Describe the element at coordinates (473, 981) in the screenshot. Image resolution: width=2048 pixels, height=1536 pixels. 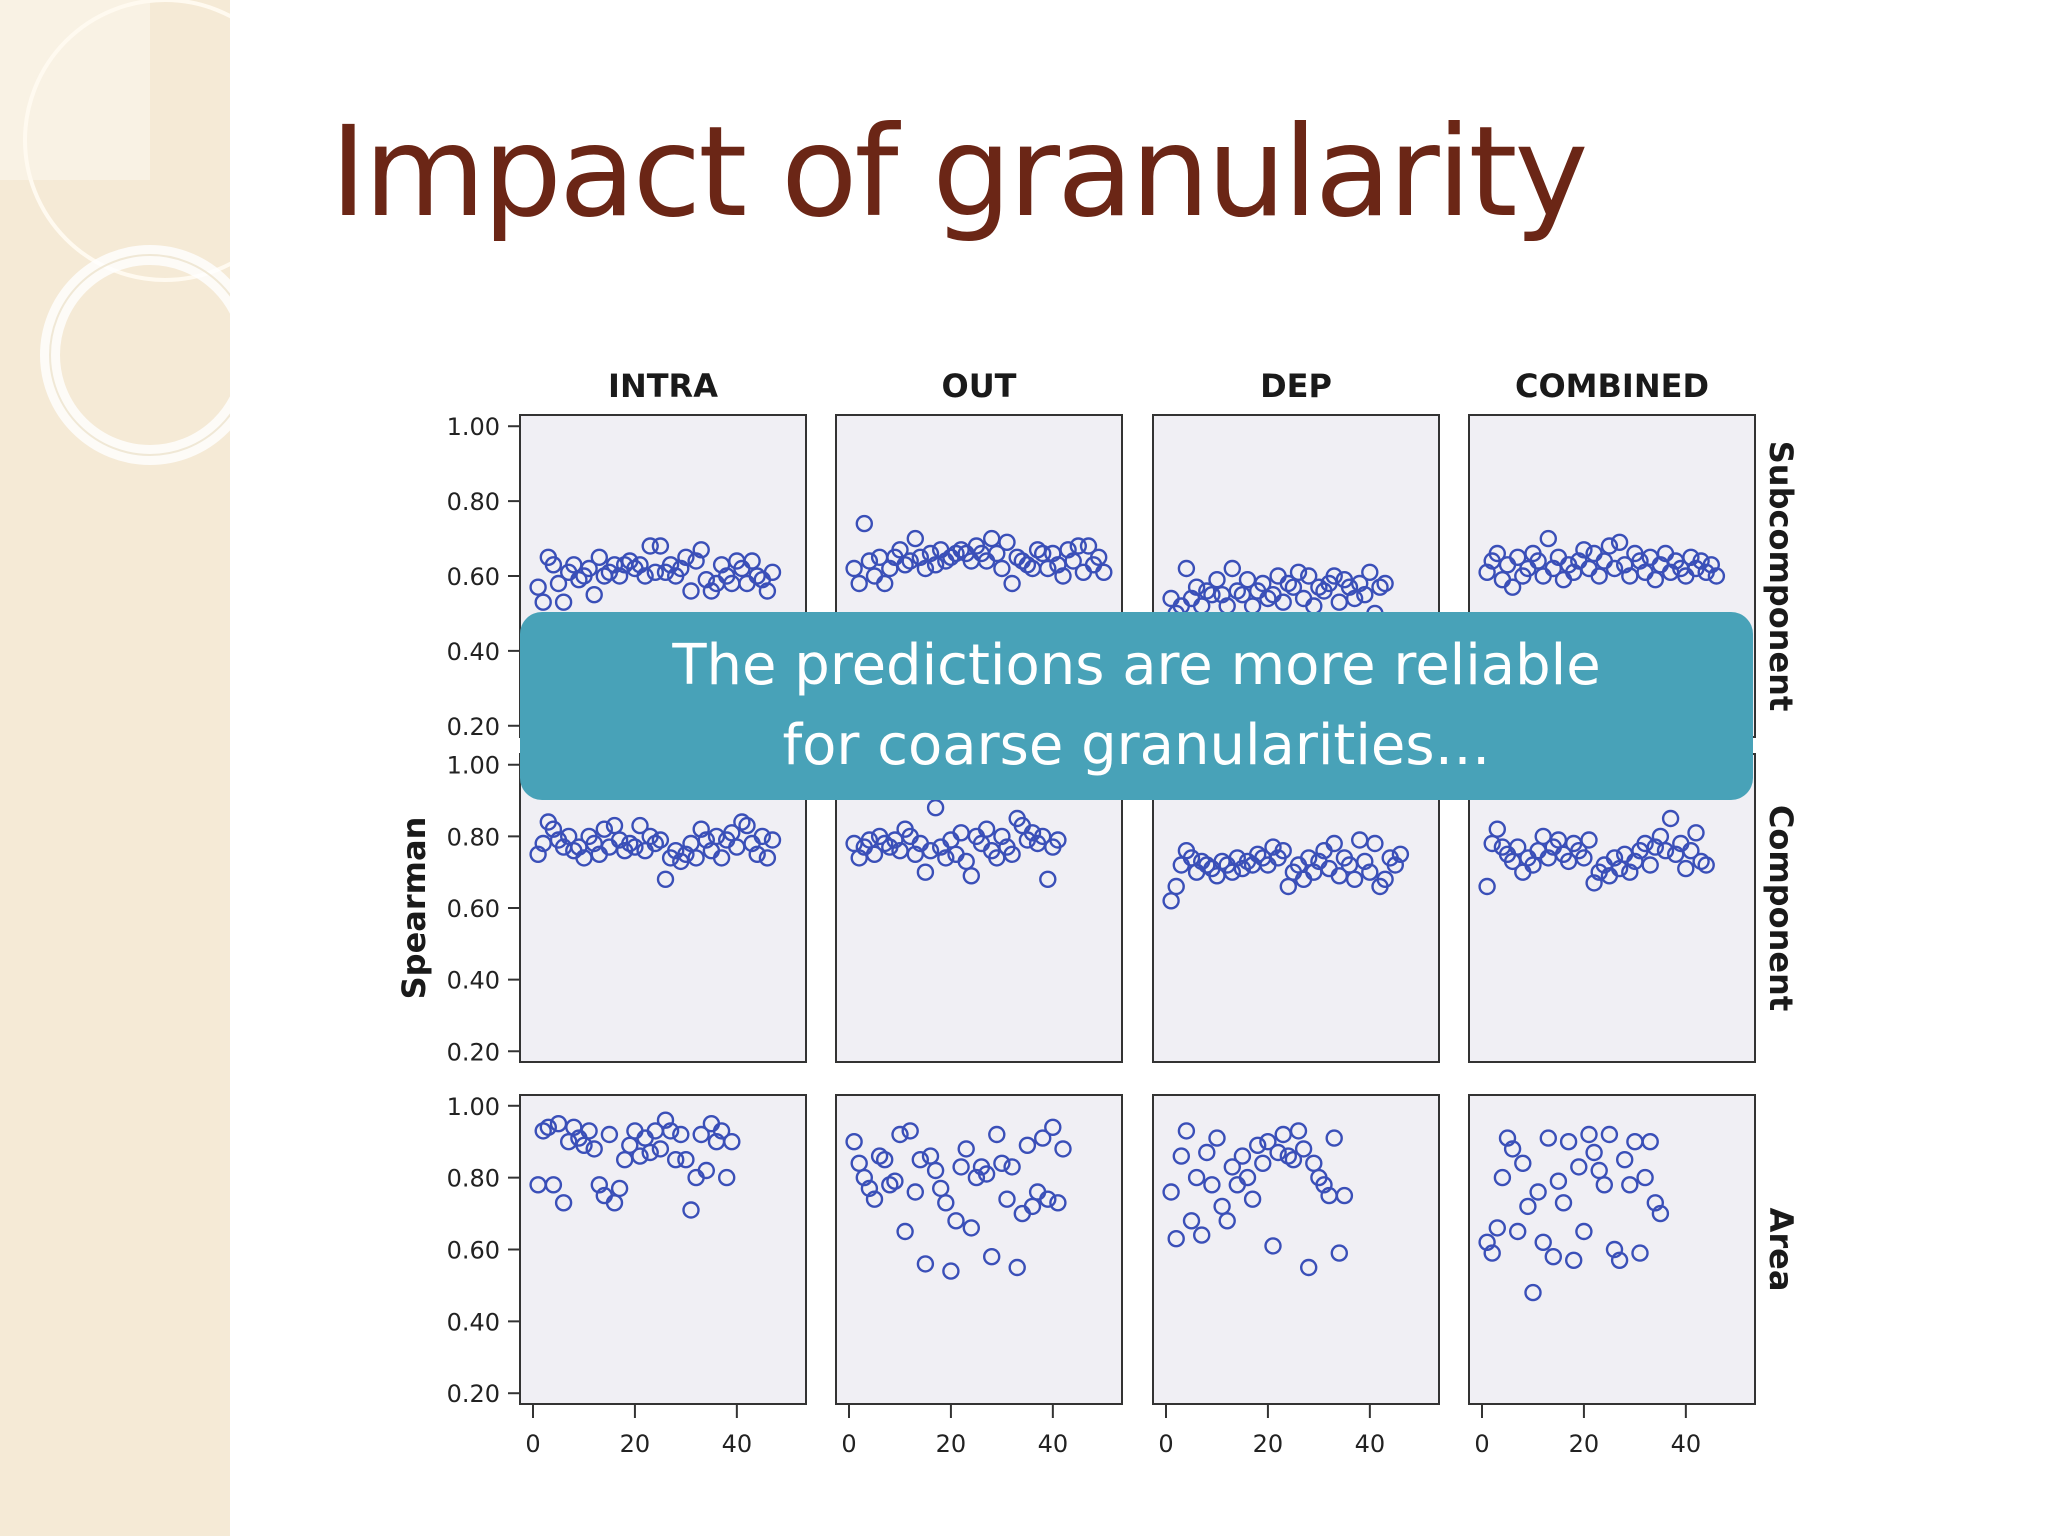
I see `y-tick-label: 0.40` at that location.